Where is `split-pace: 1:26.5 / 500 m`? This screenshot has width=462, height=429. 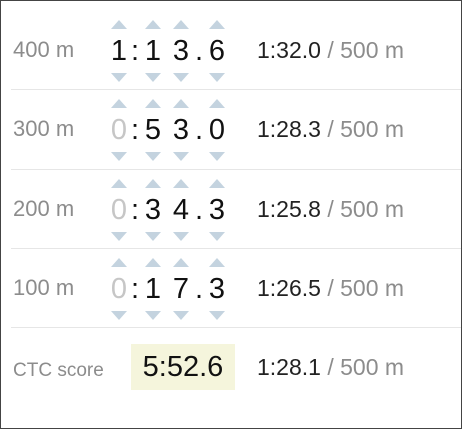
split-pace: 1:26.5 / 500 m is located at coordinates (330, 288).